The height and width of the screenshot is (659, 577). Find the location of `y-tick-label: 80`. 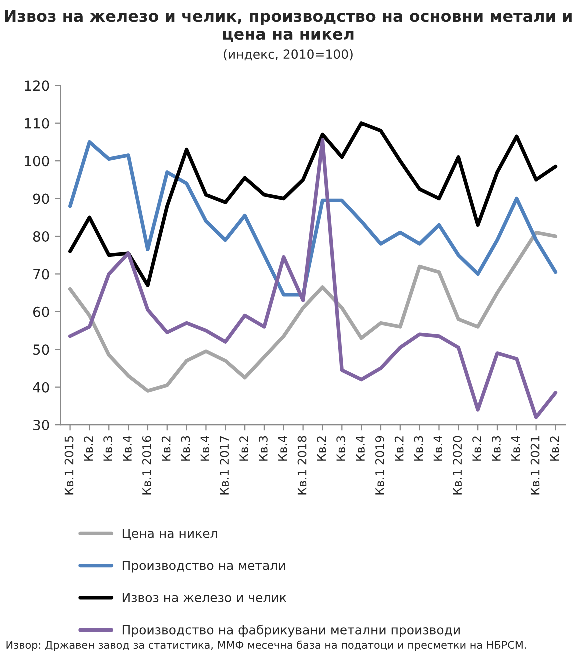

y-tick-label: 80 is located at coordinates (41, 236).